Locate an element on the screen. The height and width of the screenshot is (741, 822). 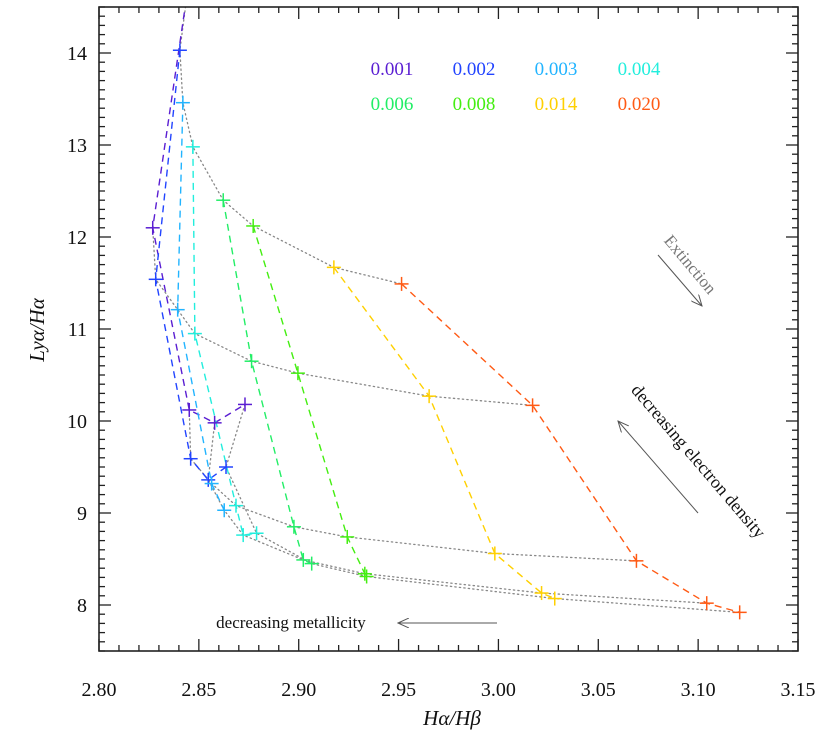
legend-entry: 0.001 is located at coordinates (392, 69).